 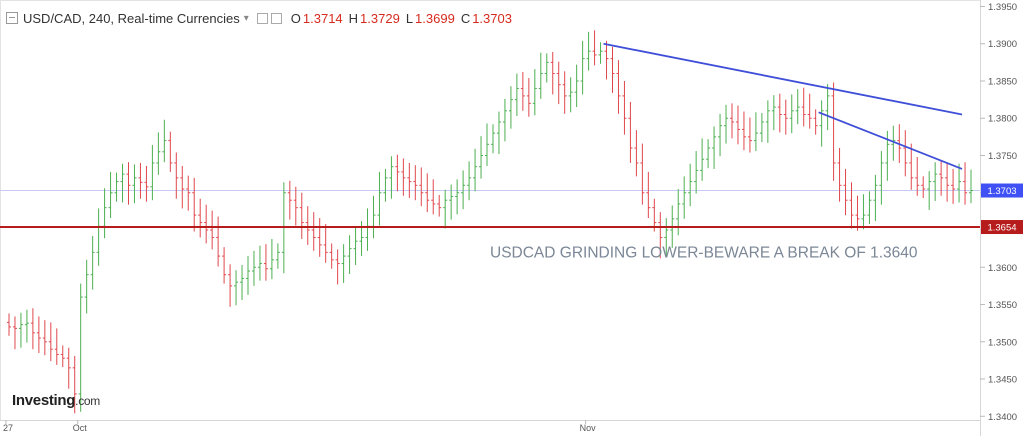 What do you see at coordinates (1002, 342) in the screenshot?
I see `y-tick-label: 1.3500` at bounding box center [1002, 342].